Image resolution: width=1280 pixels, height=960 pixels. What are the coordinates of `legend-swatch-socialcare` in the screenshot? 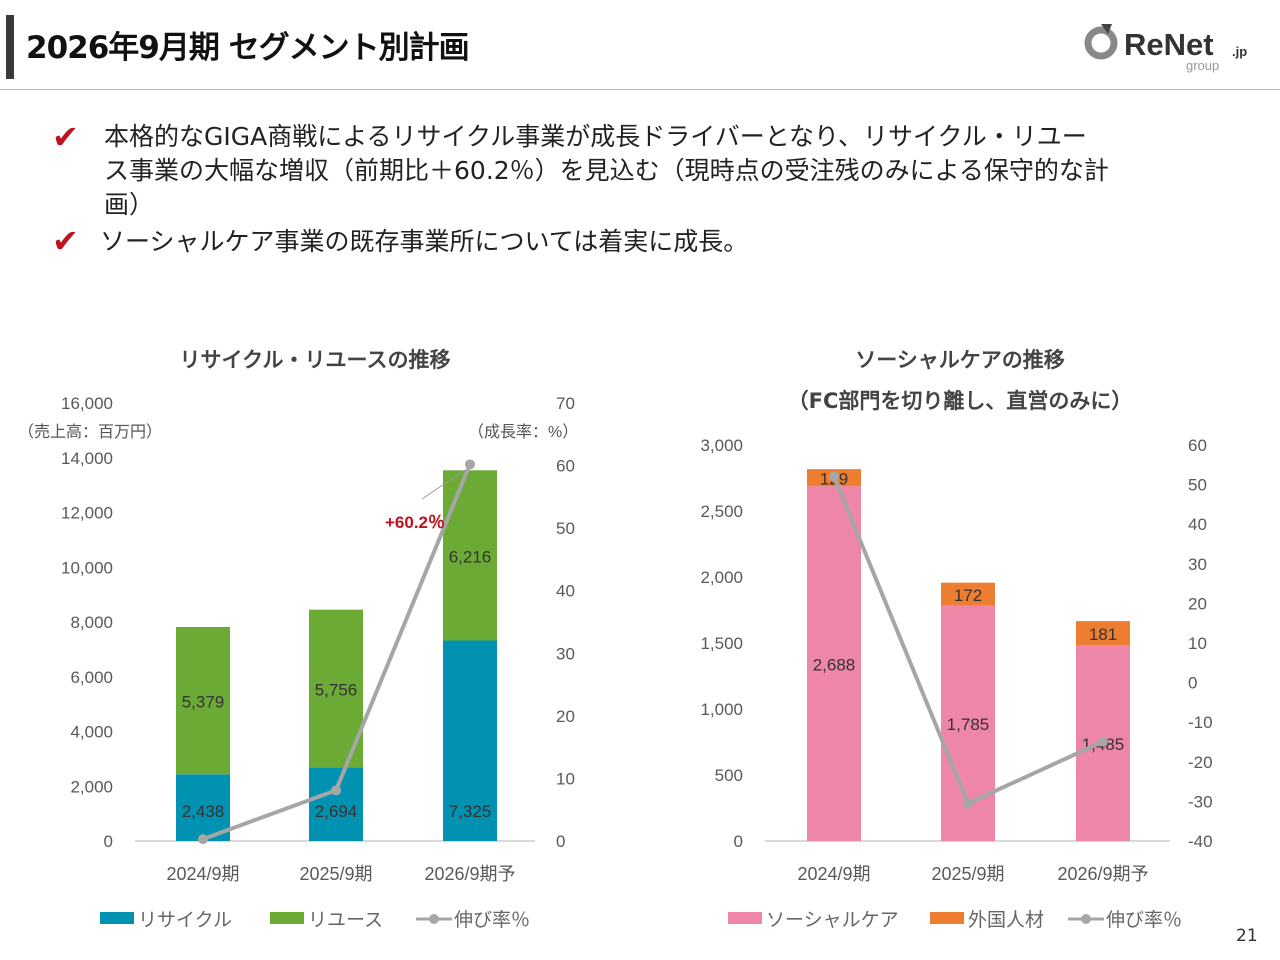 It's located at (745, 918).